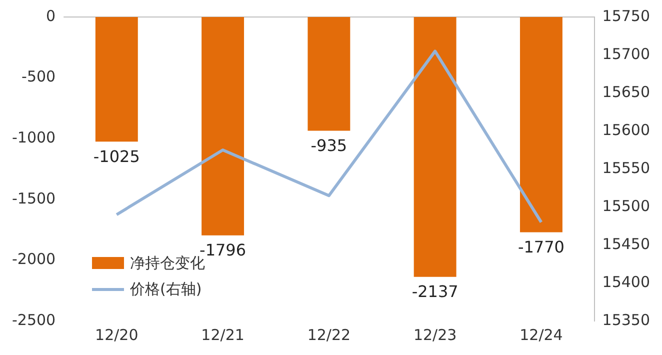  I want to click on x-tick-label: 12/21, so click(222, 335).